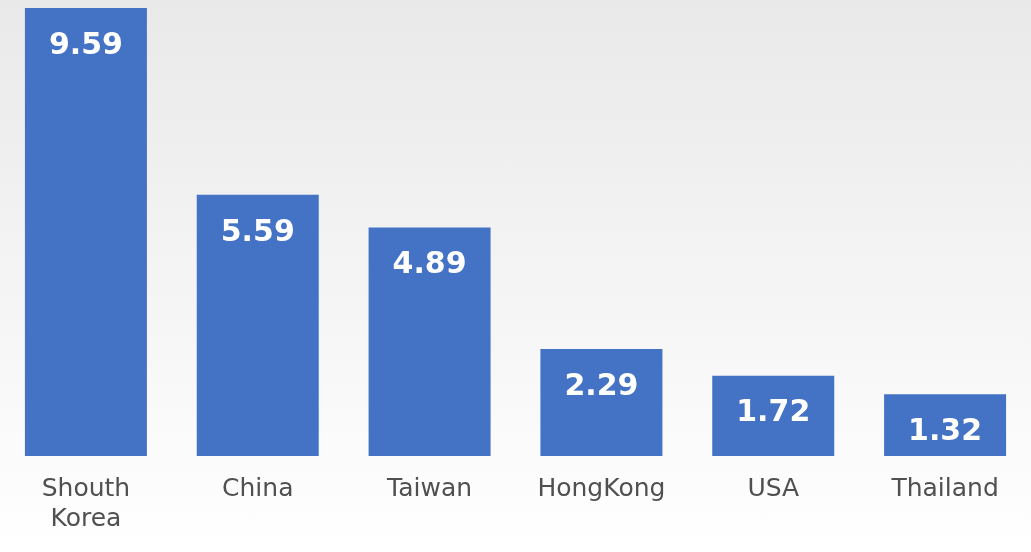  Describe the element at coordinates (944, 487) in the screenshot. I see `x-tick-label: Thailand` at that location.